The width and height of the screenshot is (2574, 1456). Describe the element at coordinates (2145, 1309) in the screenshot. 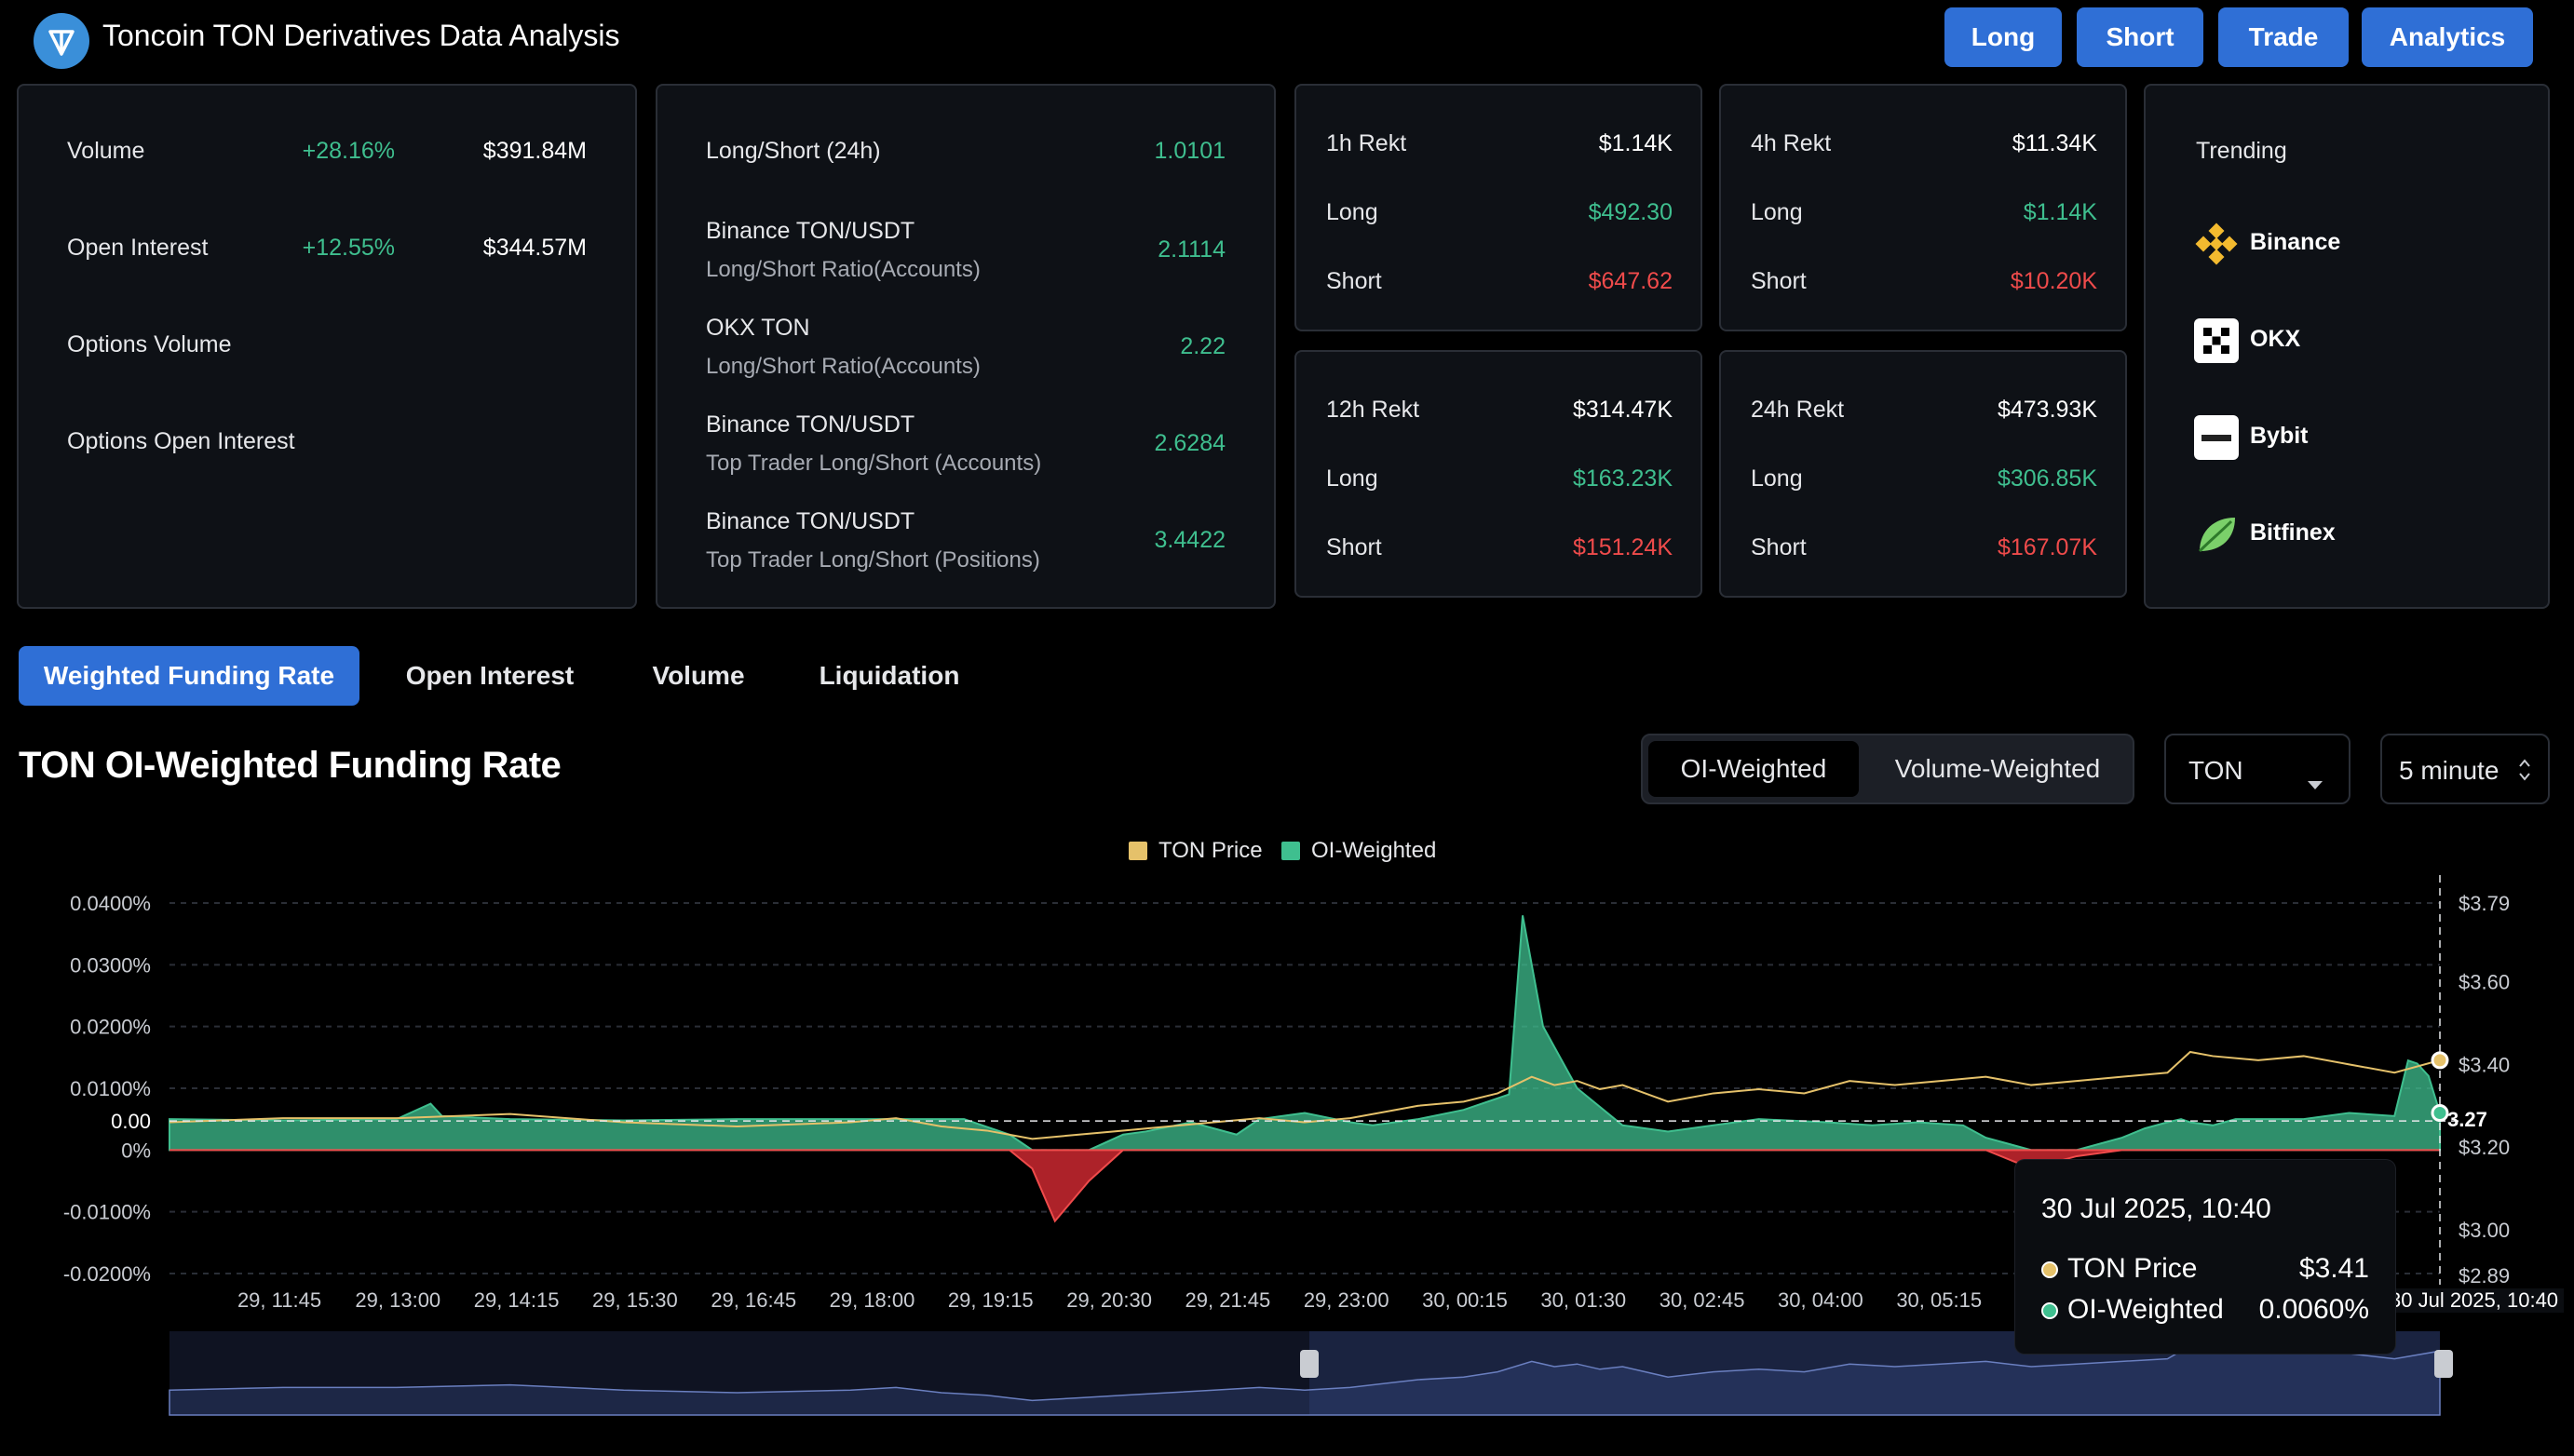

I see `tooltip-oi-label: OI-Weighted` at that location.